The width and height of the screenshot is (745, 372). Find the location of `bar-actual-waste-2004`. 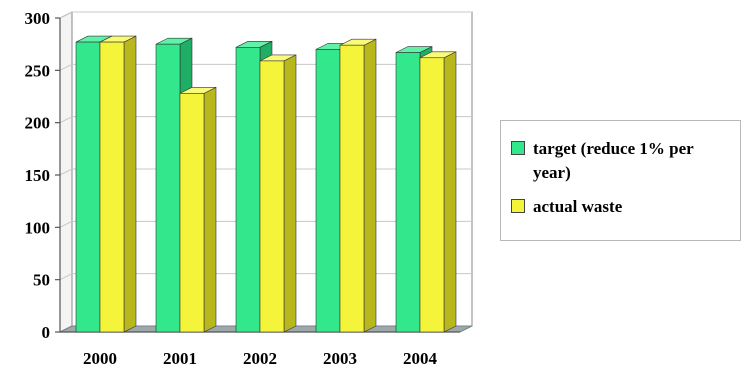

bar-actual-waste-2004 is located at coordinates (438, 192).